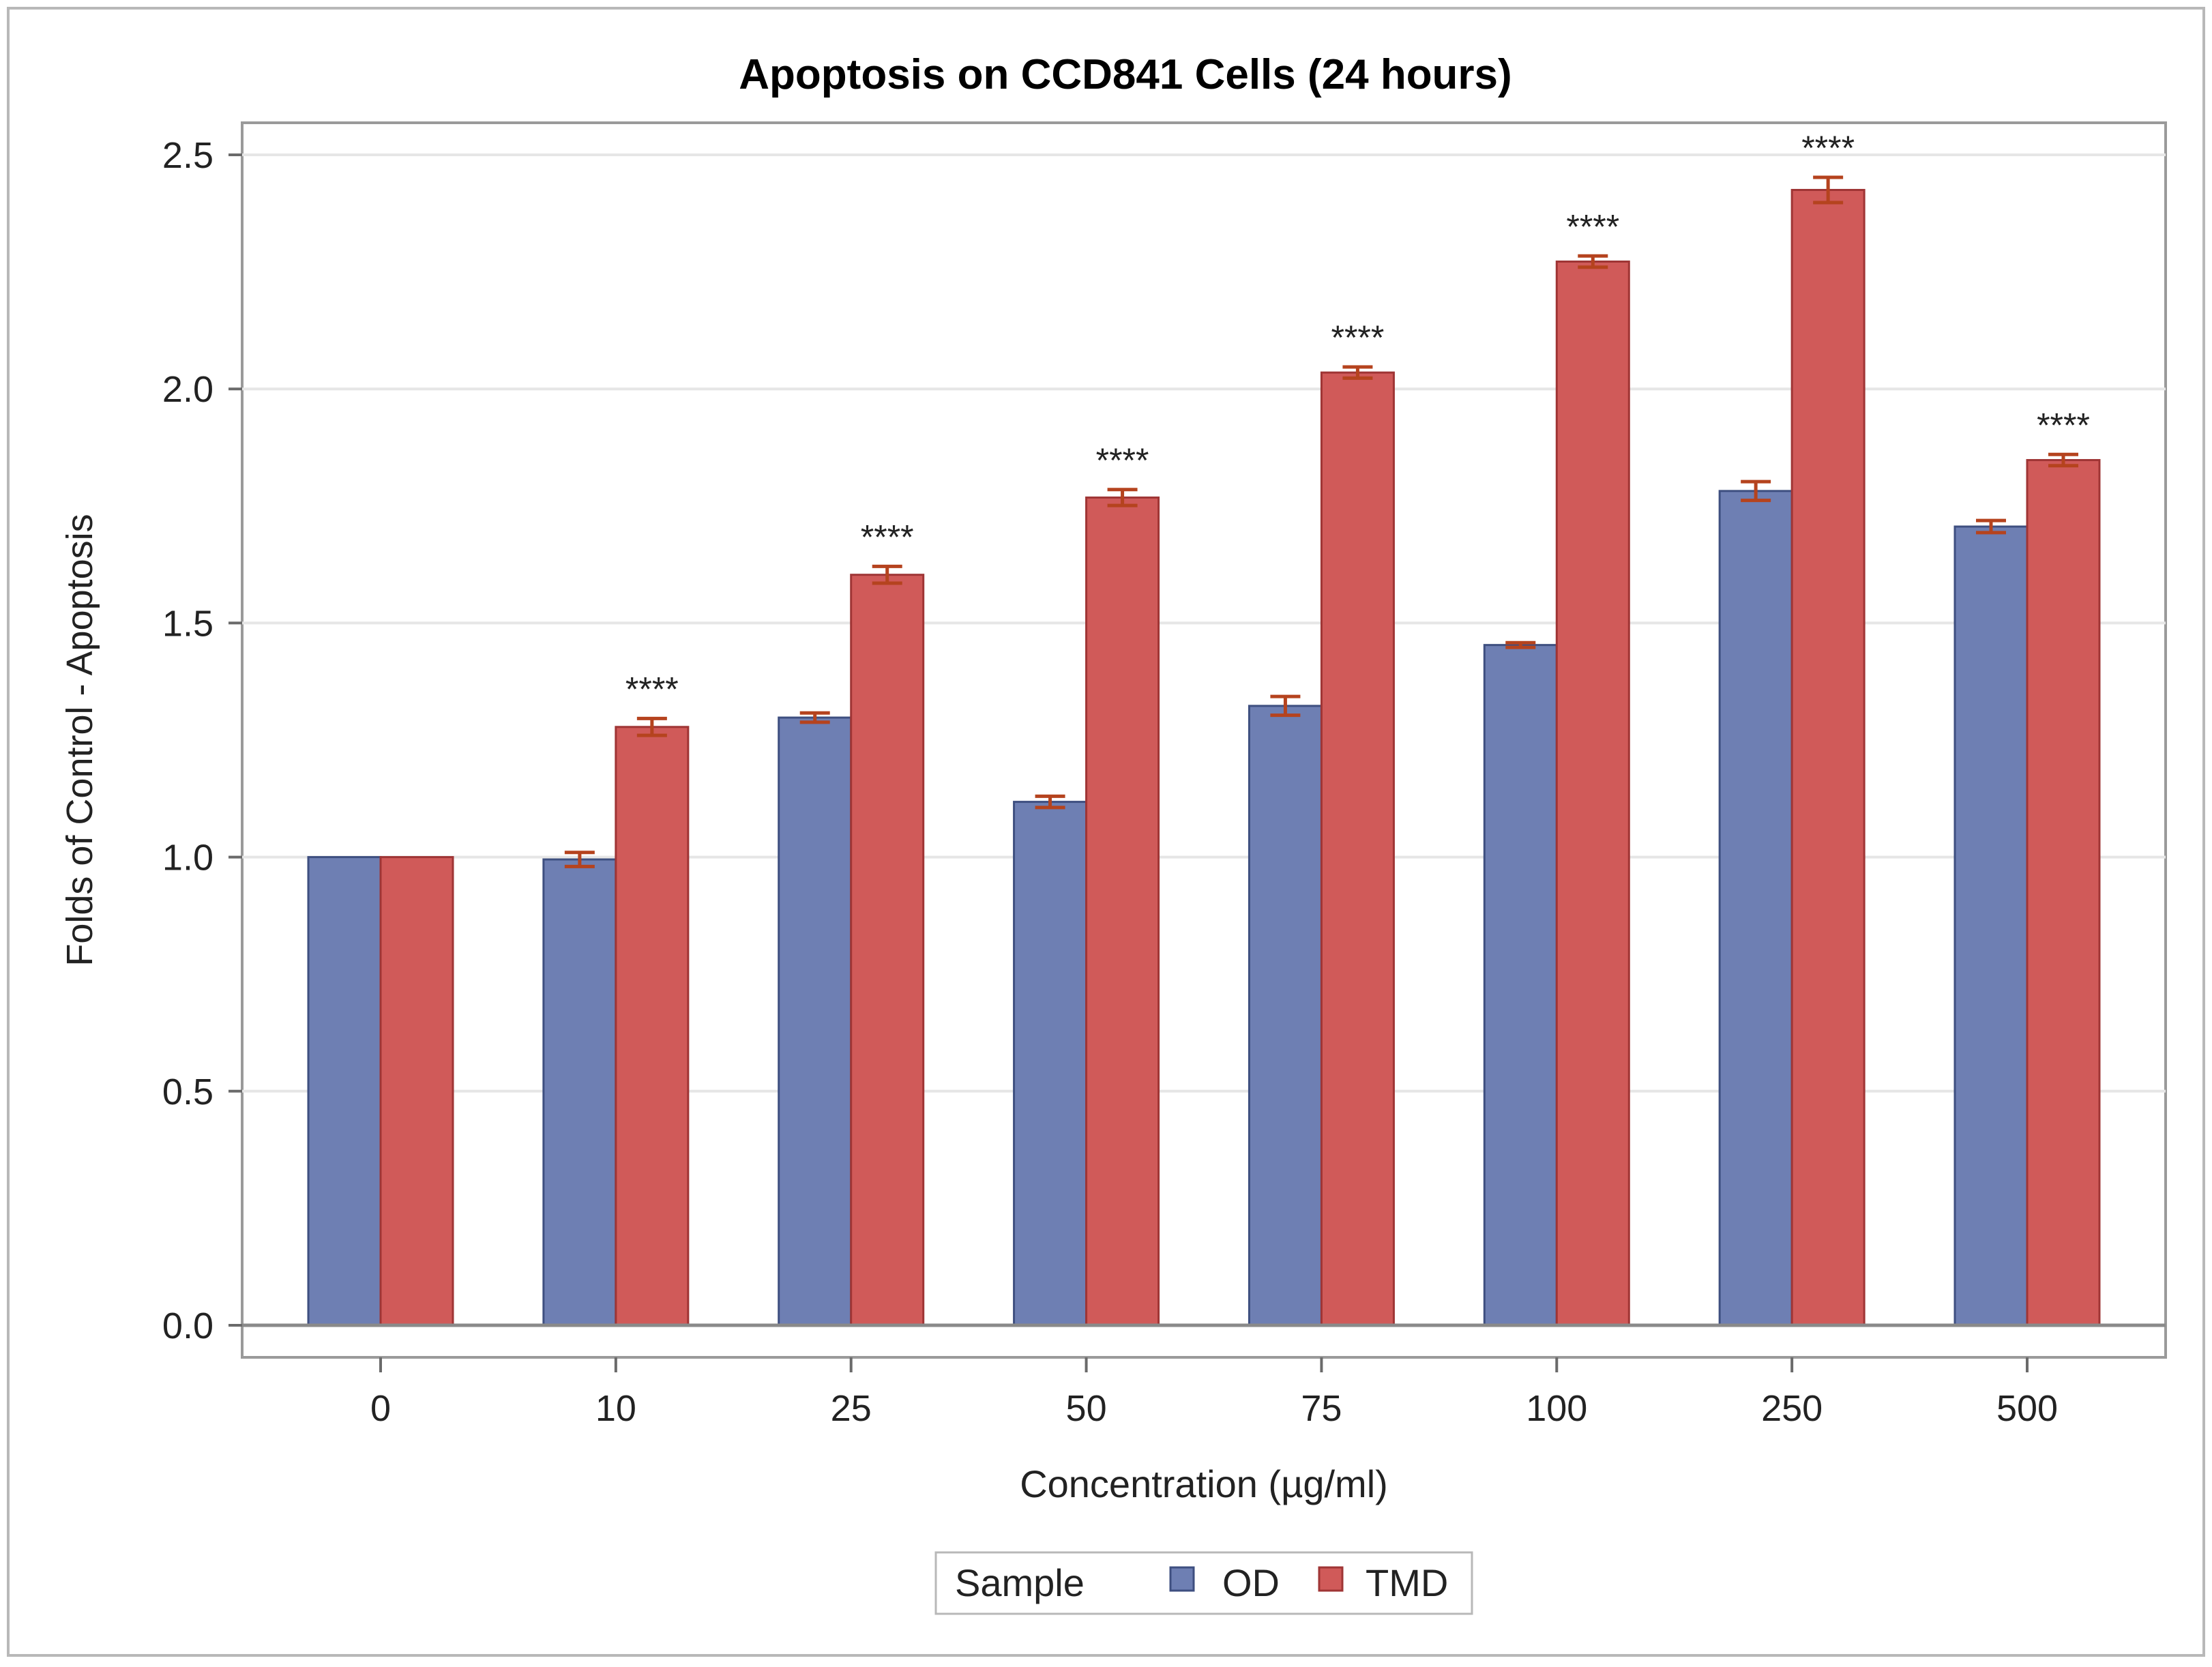 This screenshot has height=1667, width=2212. Describe the element at coordinates (1020, 1582) in the screenshot. I see `legend-title: Sample` at that location.